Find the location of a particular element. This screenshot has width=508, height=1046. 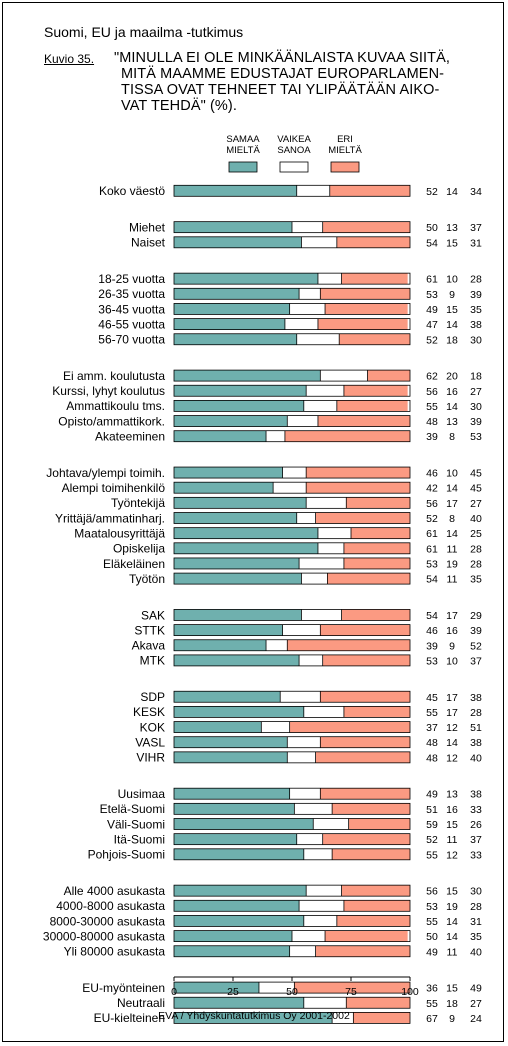

data-label-neutral: 15 is located at coordinates (452, 892).